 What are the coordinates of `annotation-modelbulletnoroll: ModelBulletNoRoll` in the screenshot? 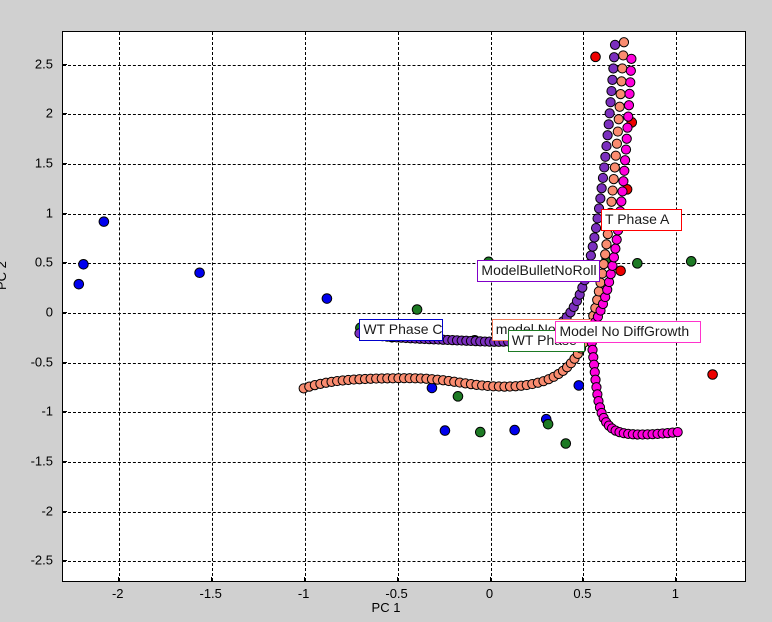 It's located at (539, 270).